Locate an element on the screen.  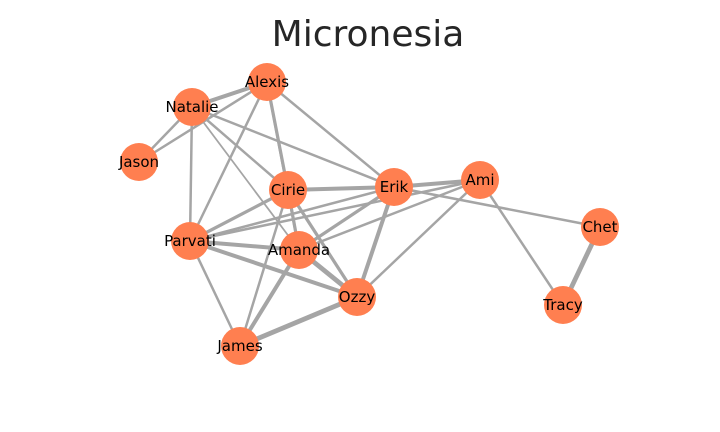
node-label-tracy: Tracy is located at coordinates (562, 305).